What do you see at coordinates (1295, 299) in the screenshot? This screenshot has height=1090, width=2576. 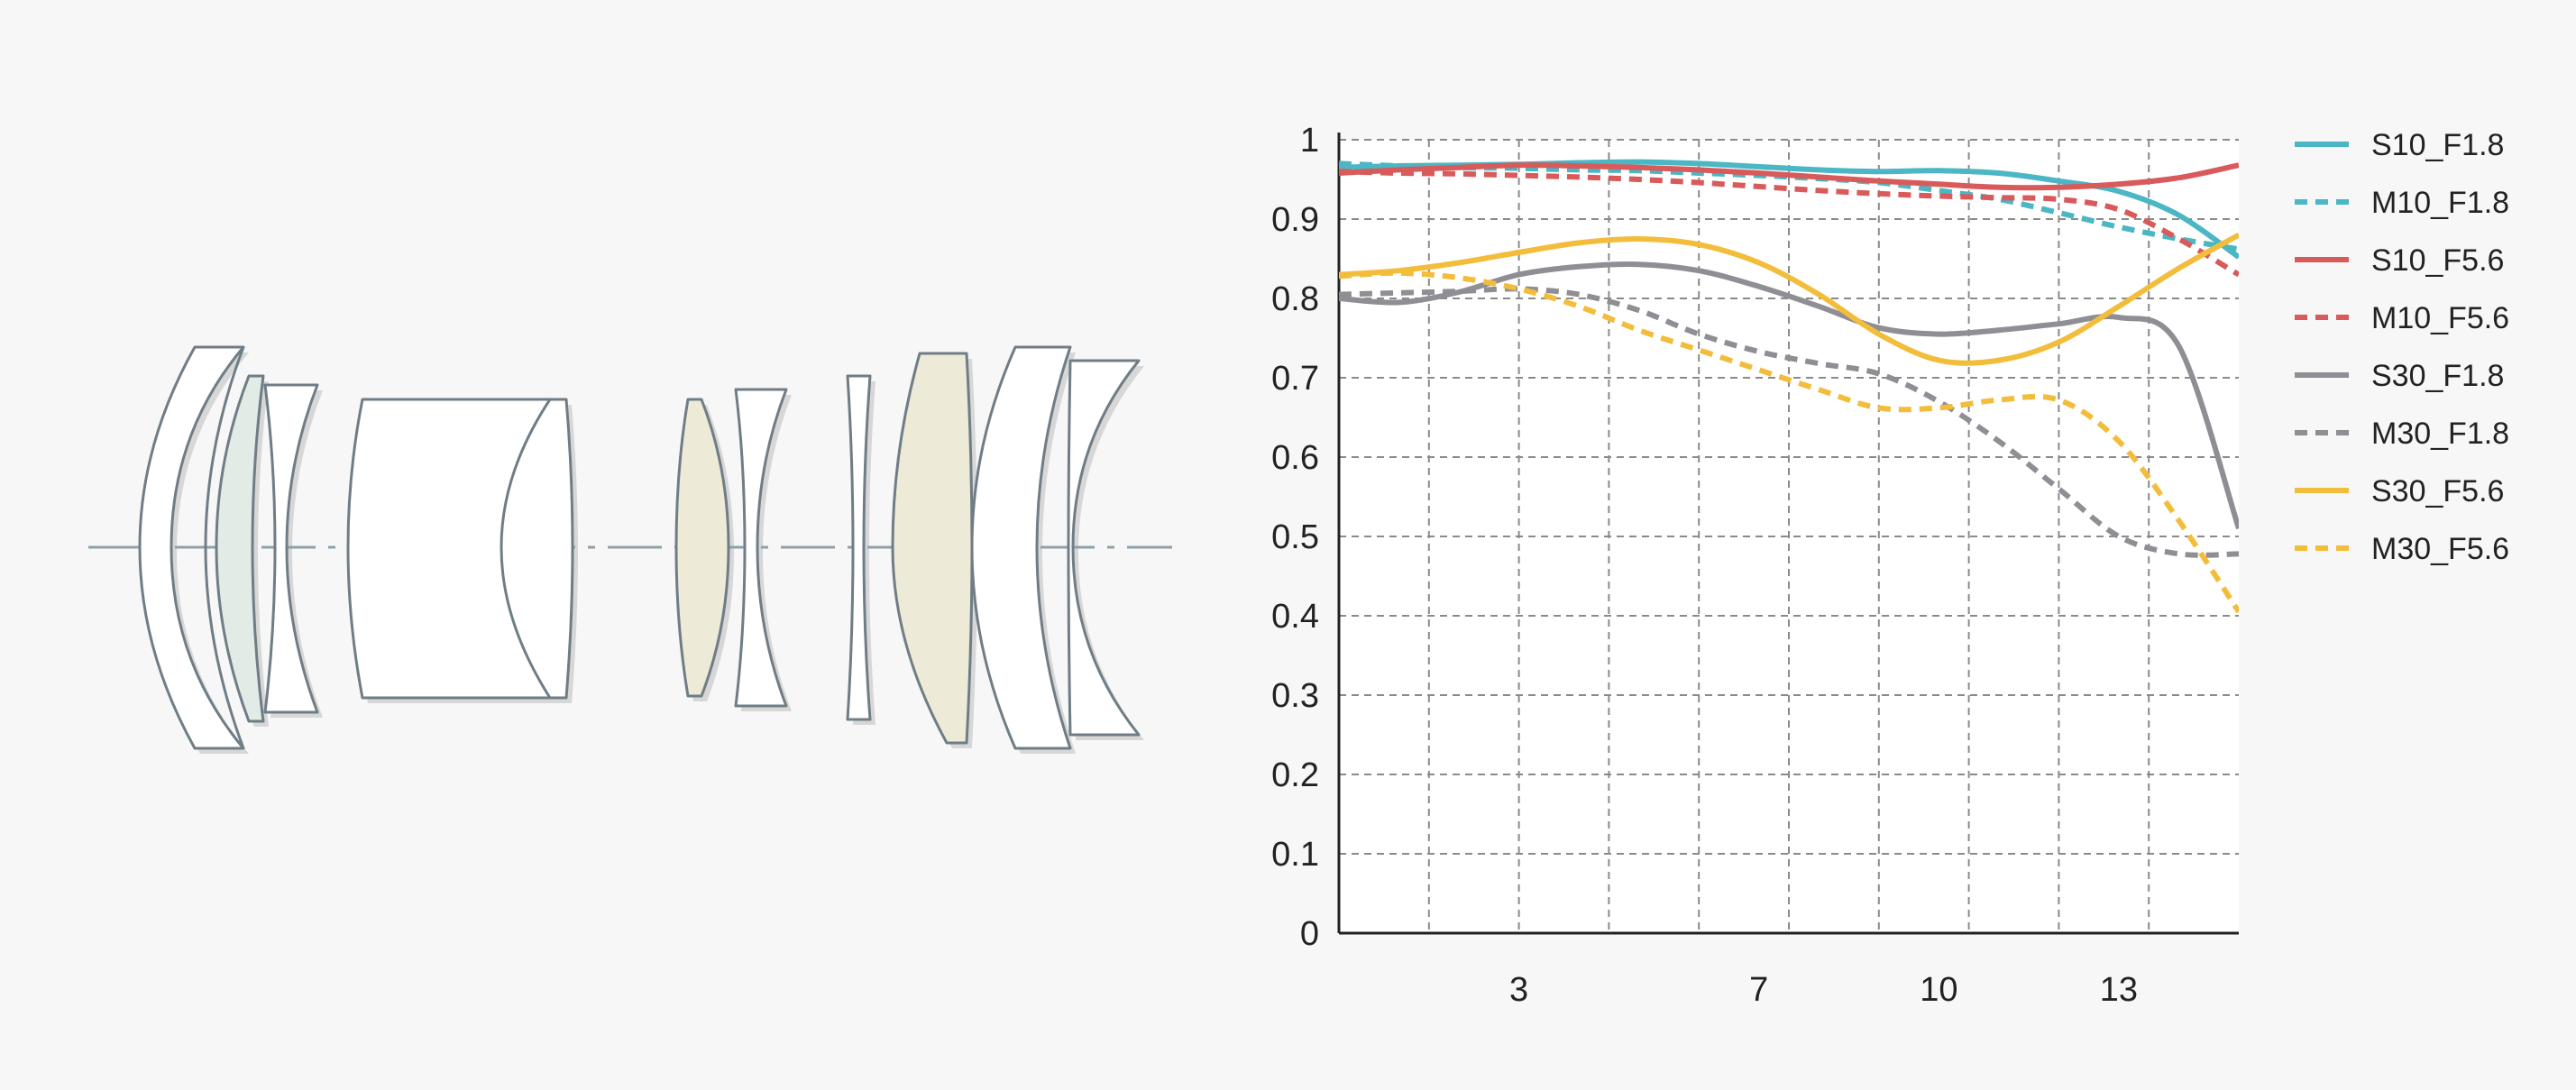 I see `y-tick-label: 0.8` at bounding box center [1295, 299].